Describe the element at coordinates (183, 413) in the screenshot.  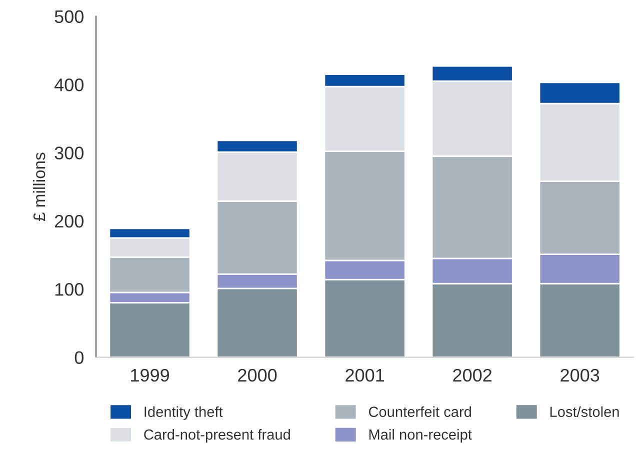
I see `legend-label: Identity theft` at that location.